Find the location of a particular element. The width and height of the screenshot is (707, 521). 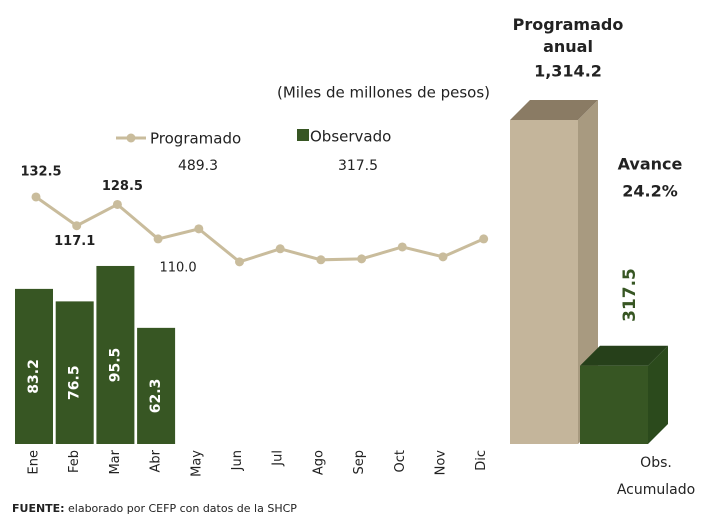

value-label: 1,314.2 is located at coordinates (568, 71).